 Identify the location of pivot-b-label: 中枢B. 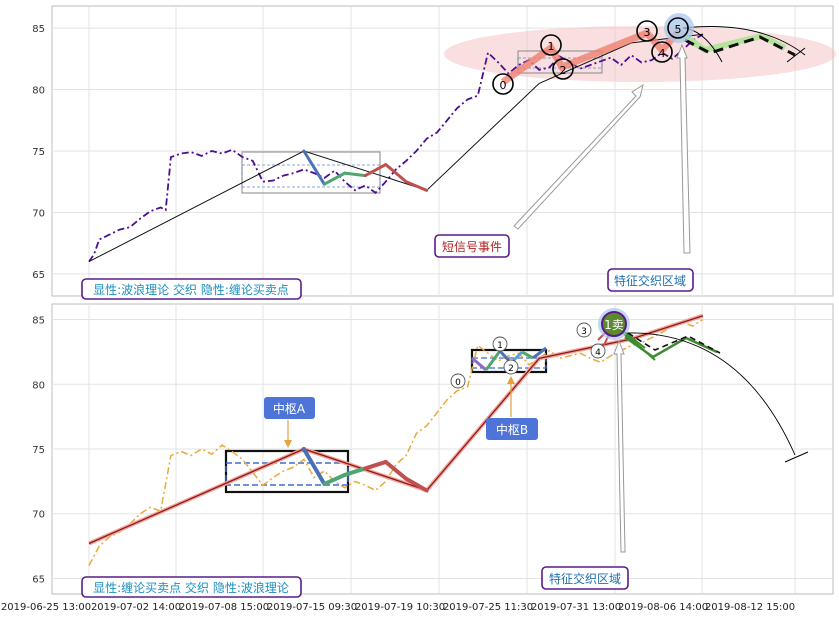
(512, 429).